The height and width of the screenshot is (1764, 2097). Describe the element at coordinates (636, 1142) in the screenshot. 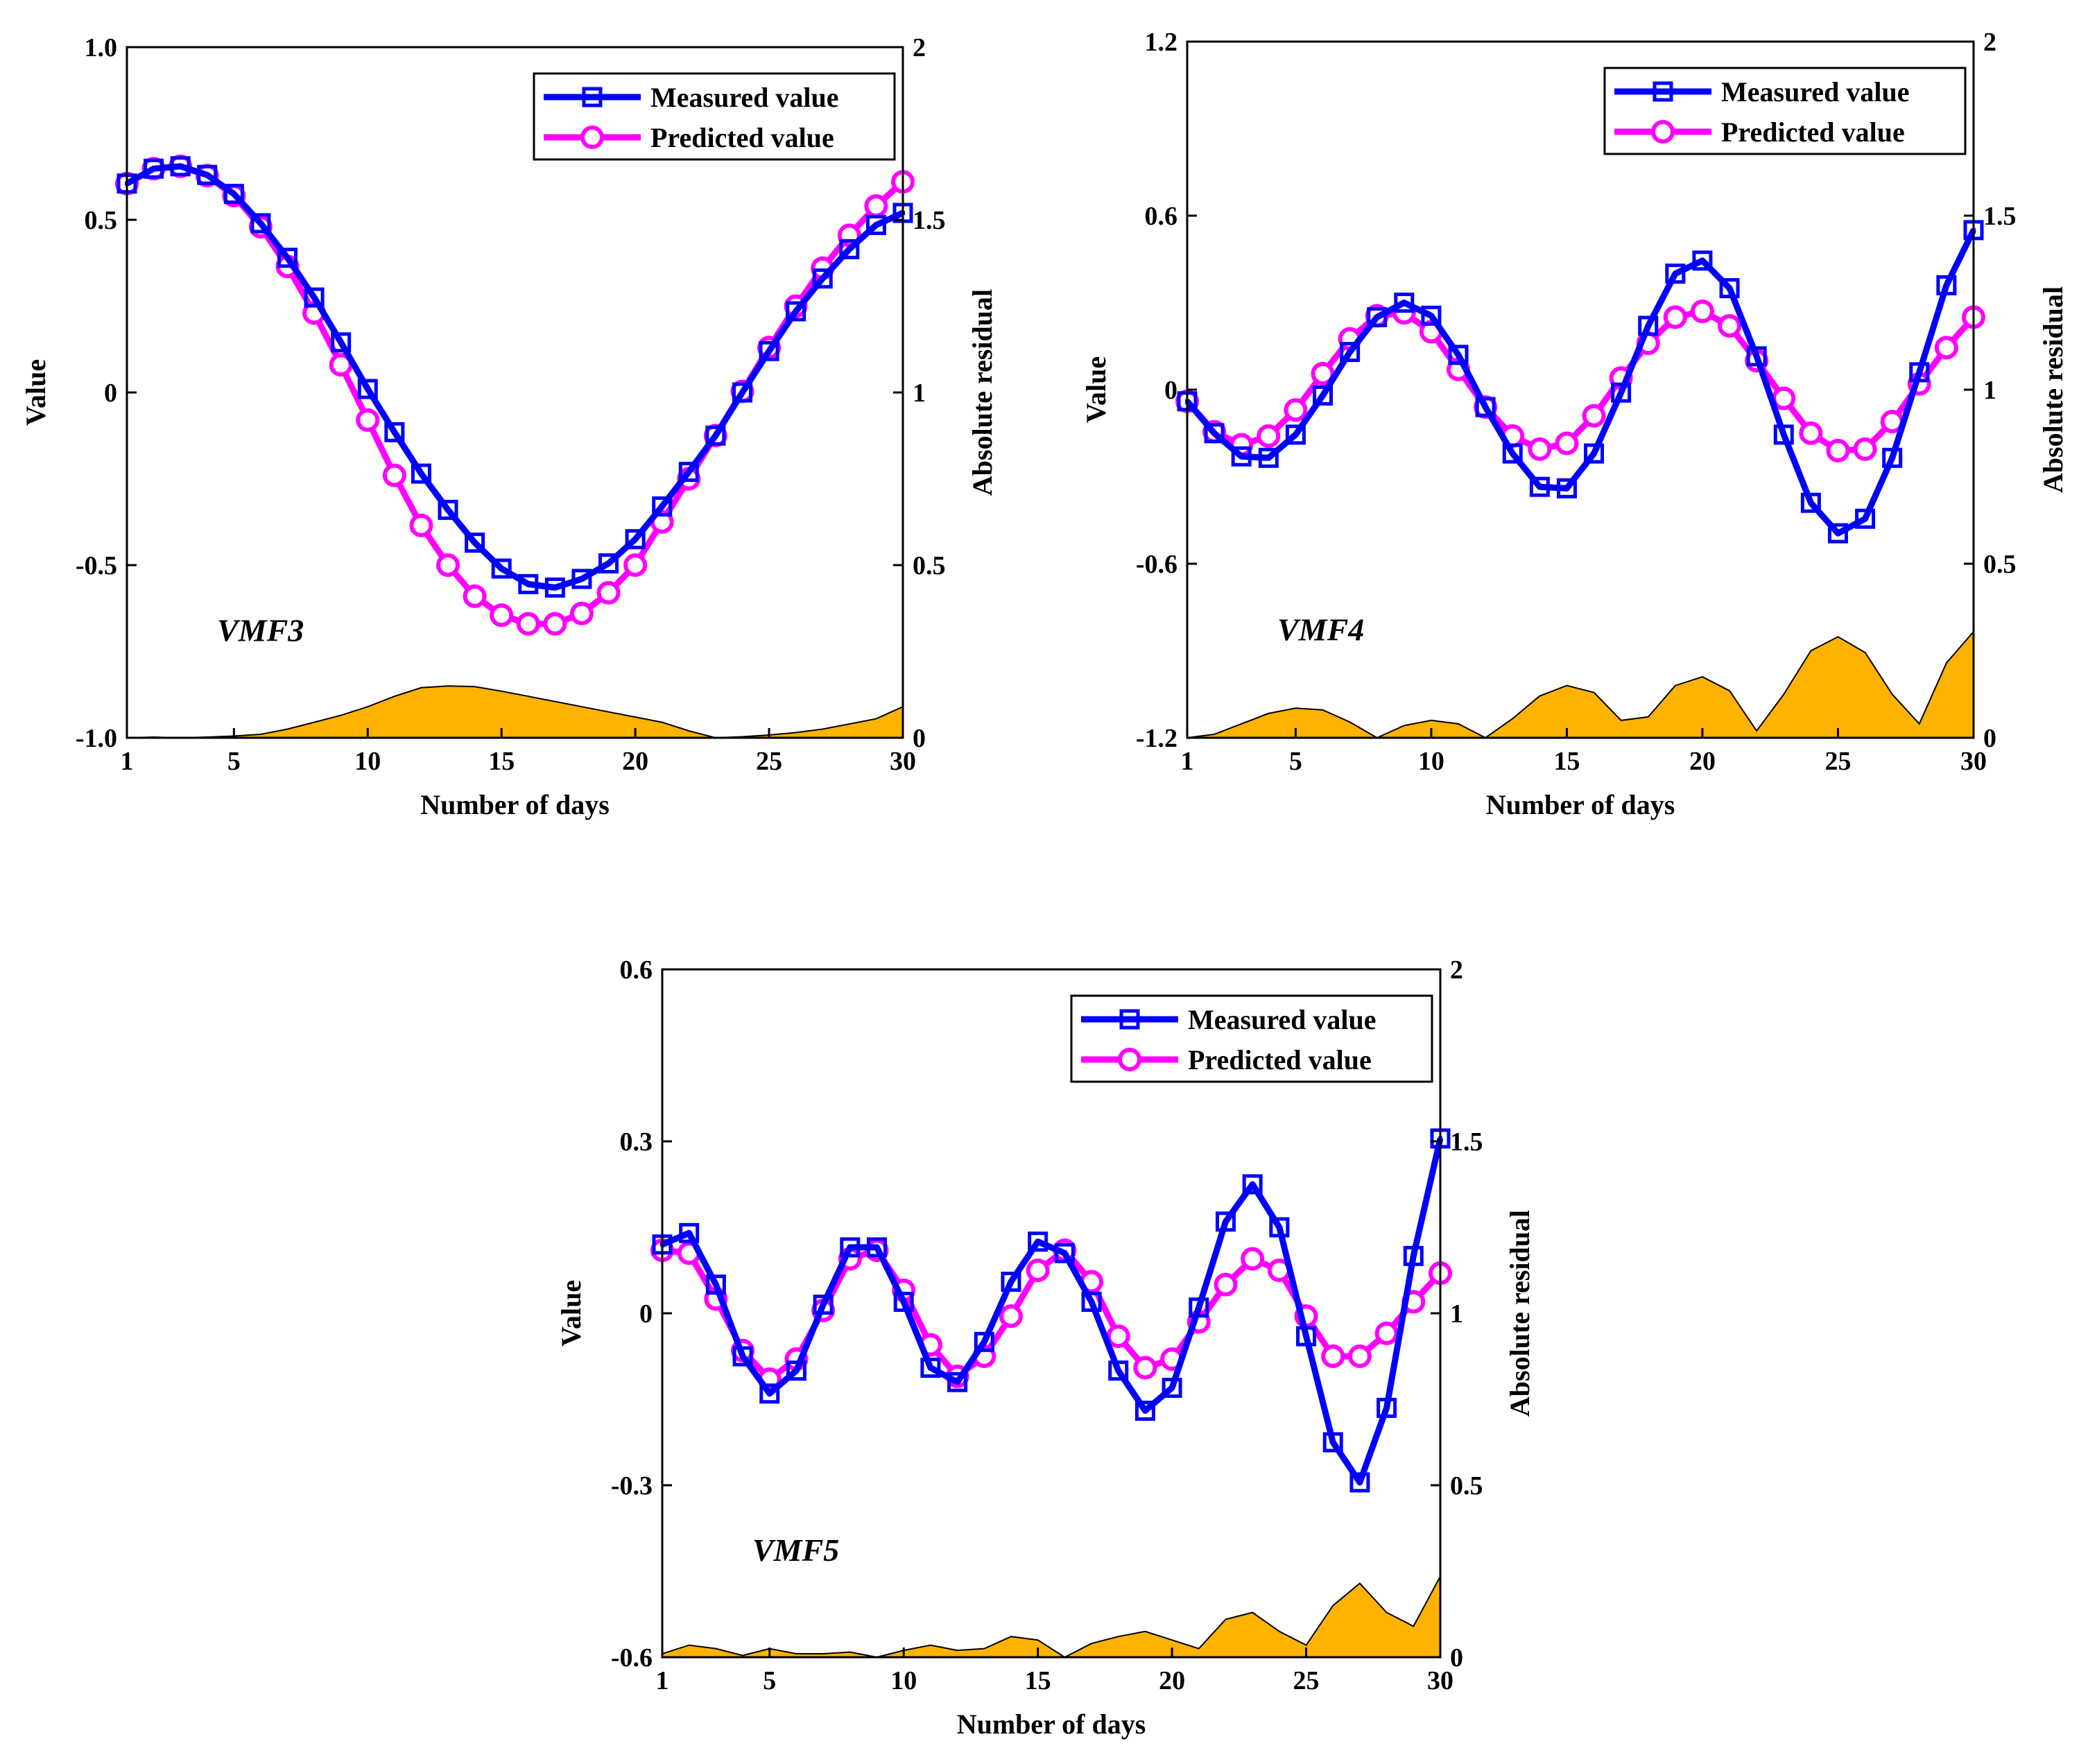

I see `y-tick-label: 0.3` at that location.